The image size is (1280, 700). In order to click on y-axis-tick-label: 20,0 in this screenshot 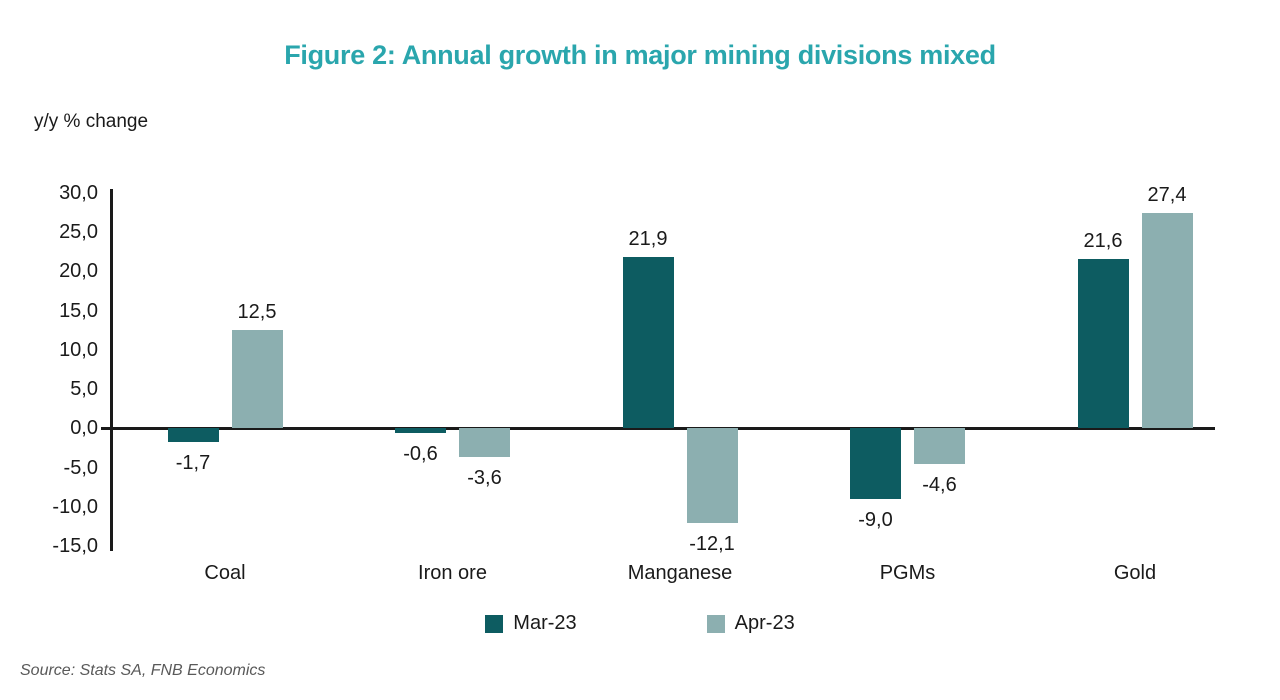, I will do `click(78, 271)`.